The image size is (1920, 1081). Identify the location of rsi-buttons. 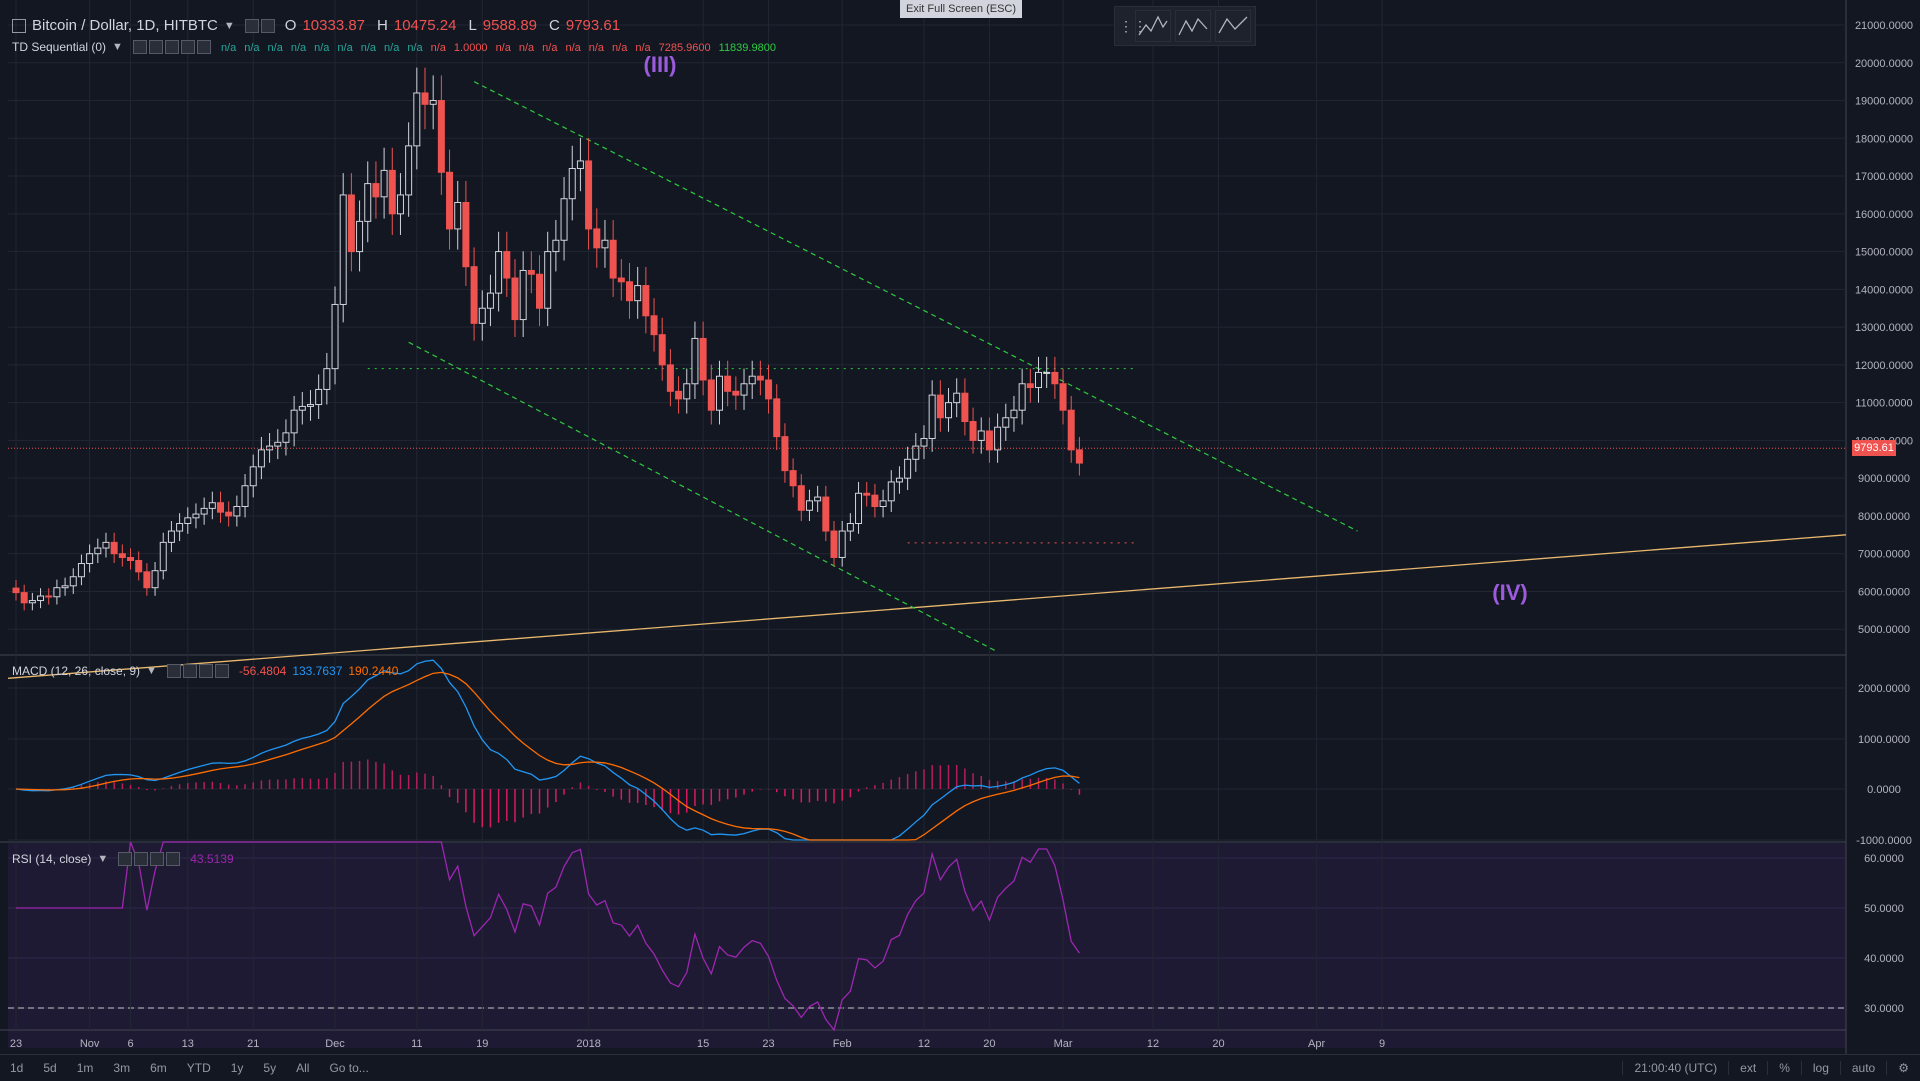
(149, 859).